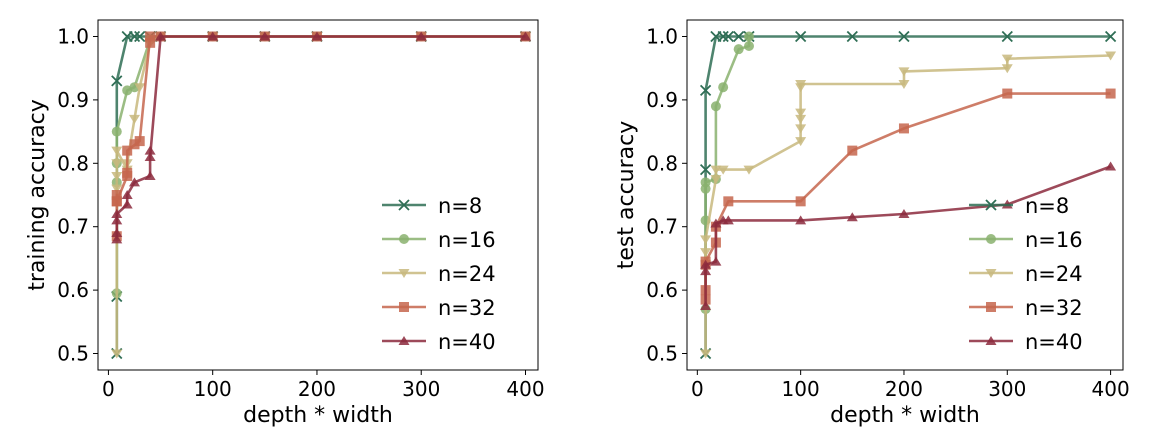 The height and width of the screenshot is (440, 1152). I want to click on legend-item: n=24, so click(1026, 274).